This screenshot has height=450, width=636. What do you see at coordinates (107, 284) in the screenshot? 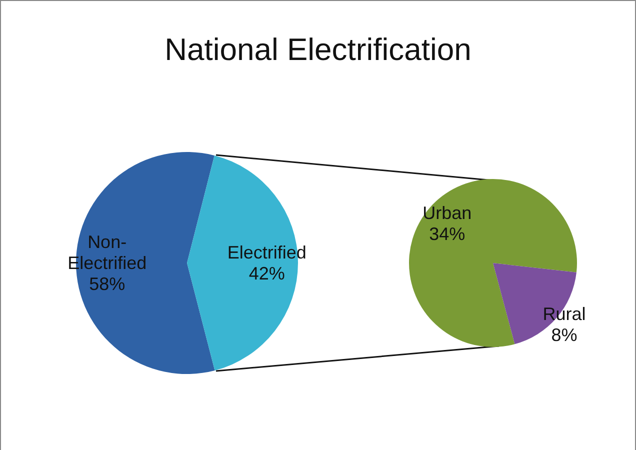
I see `data-label: 58%` at bounding box center [107, 284].